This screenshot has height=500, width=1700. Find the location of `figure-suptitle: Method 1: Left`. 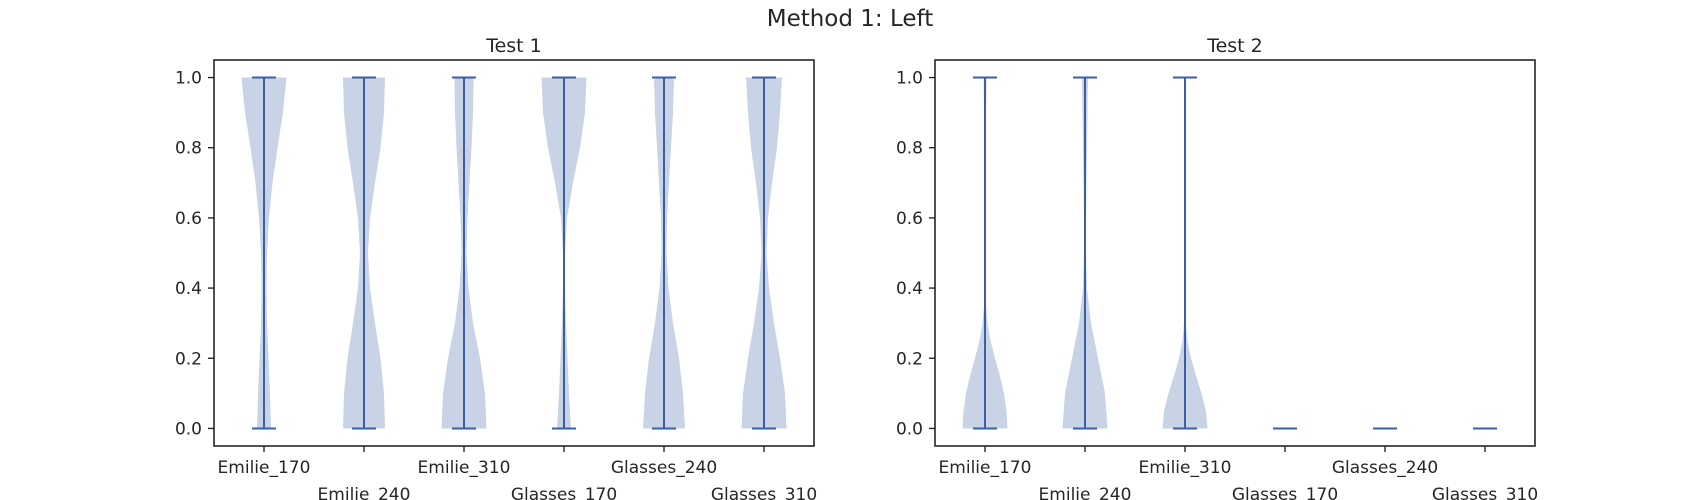

figure-suptitle: Method 1: Left is located at coordinates (850, 19).